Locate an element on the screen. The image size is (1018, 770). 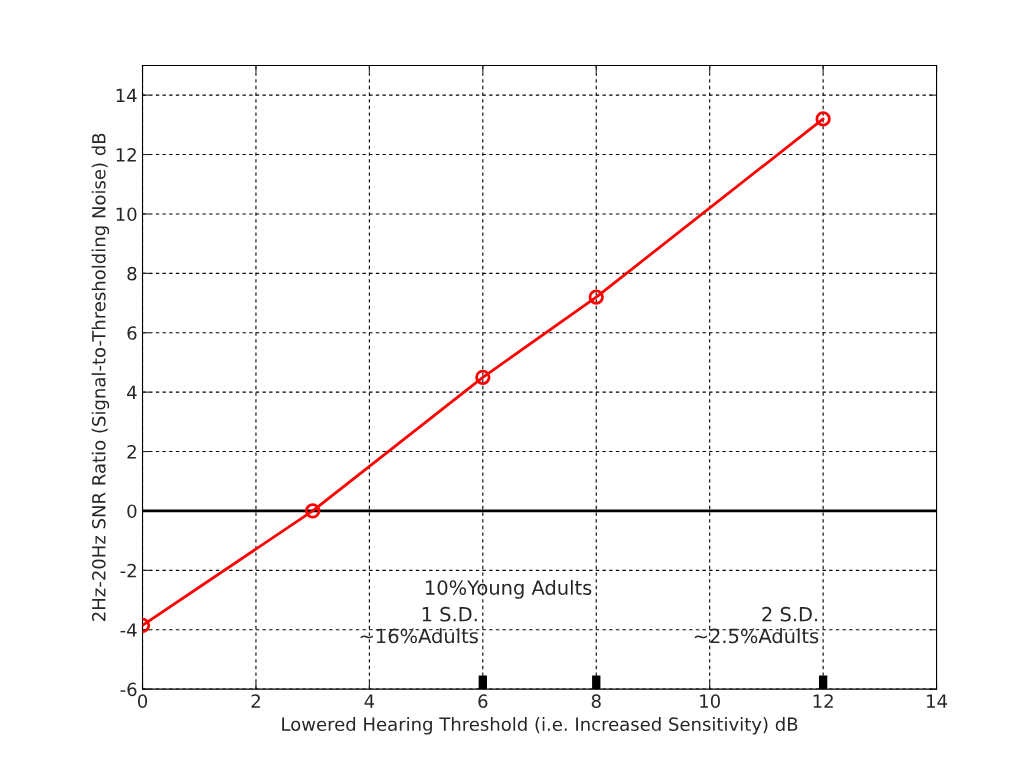
x-tick-label: 0 is located at coordinates (142, 701).